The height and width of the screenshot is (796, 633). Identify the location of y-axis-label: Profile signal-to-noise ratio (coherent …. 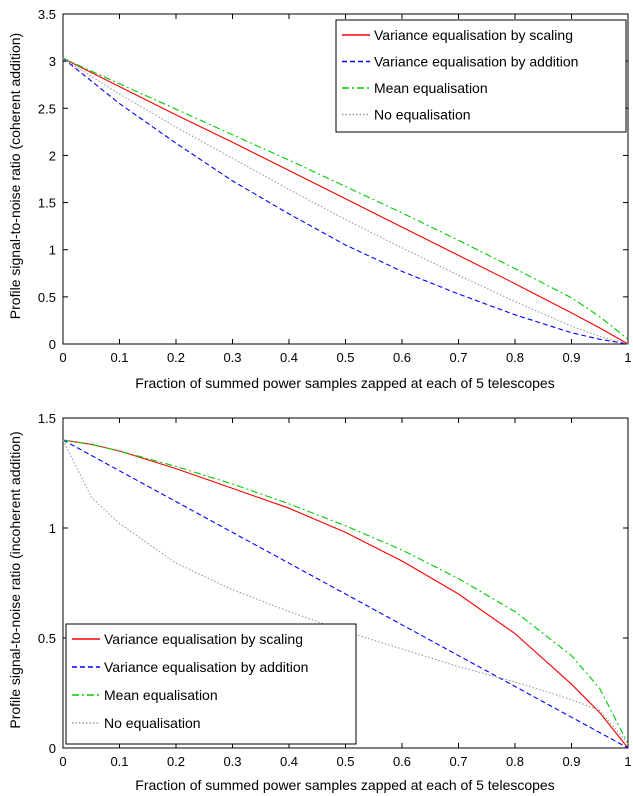
(15, 176).